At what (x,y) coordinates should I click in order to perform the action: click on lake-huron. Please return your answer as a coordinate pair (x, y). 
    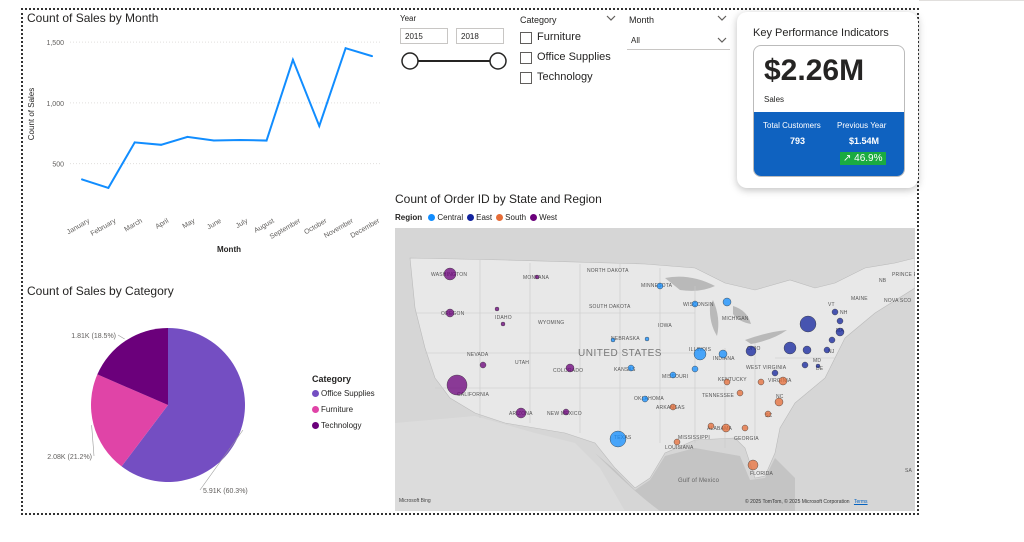
    Looking at the image, I should click on (742, 315).